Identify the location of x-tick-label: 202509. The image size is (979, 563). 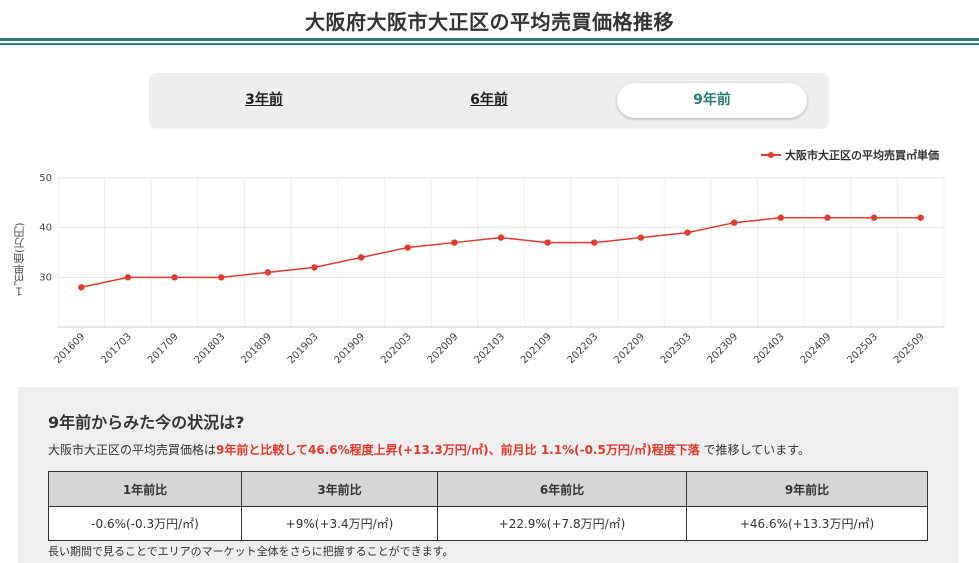
(909, 348).